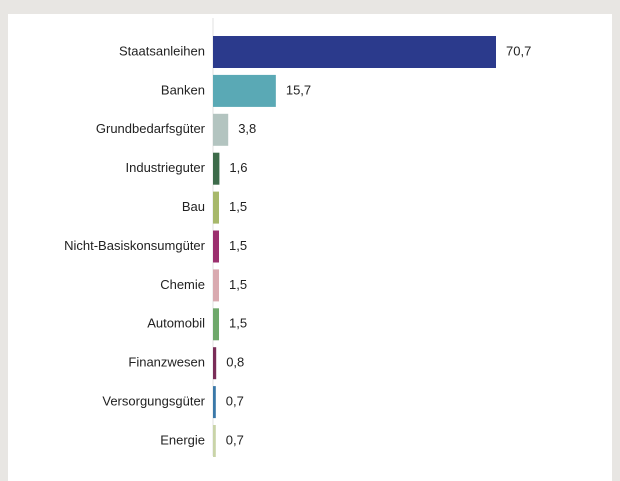  What do you see at coordinates (298, 89) in the screenshot?
I see `value-label: 15,7` at bounding box center [298, 89].